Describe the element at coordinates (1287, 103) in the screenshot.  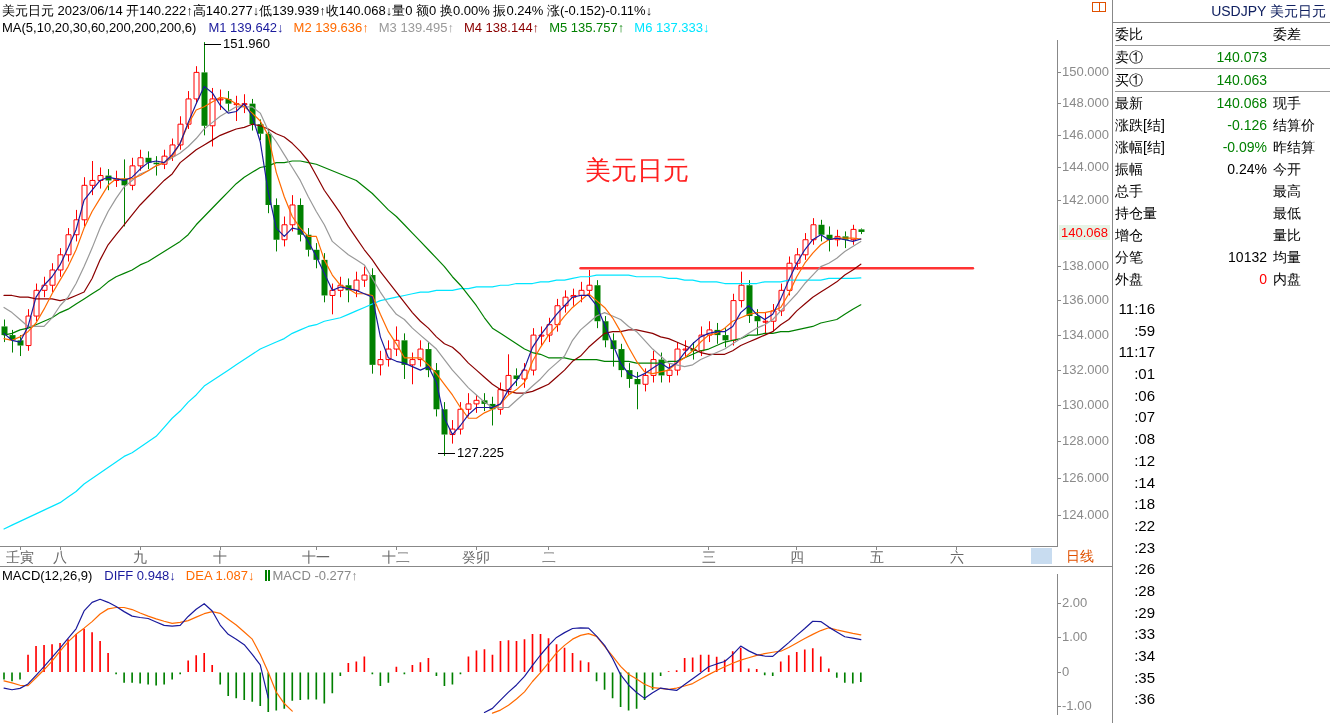
I see `text: 现手` at that location.